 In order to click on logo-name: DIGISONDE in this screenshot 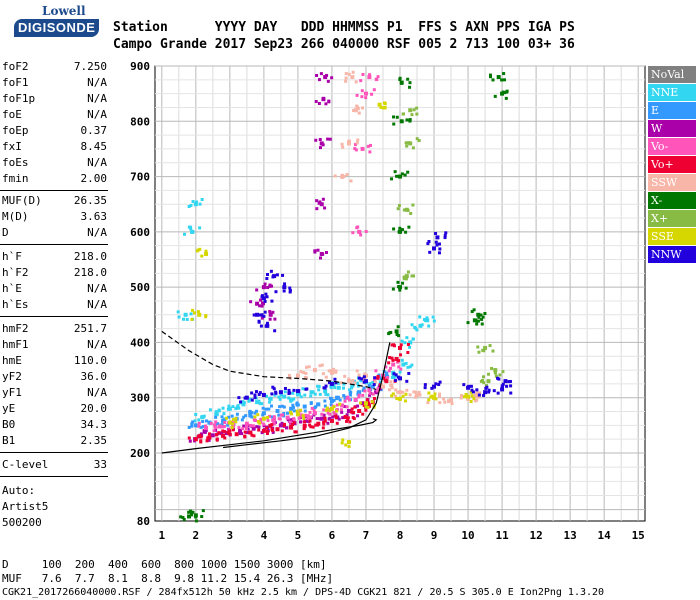, I will do `click(57, 28)`.